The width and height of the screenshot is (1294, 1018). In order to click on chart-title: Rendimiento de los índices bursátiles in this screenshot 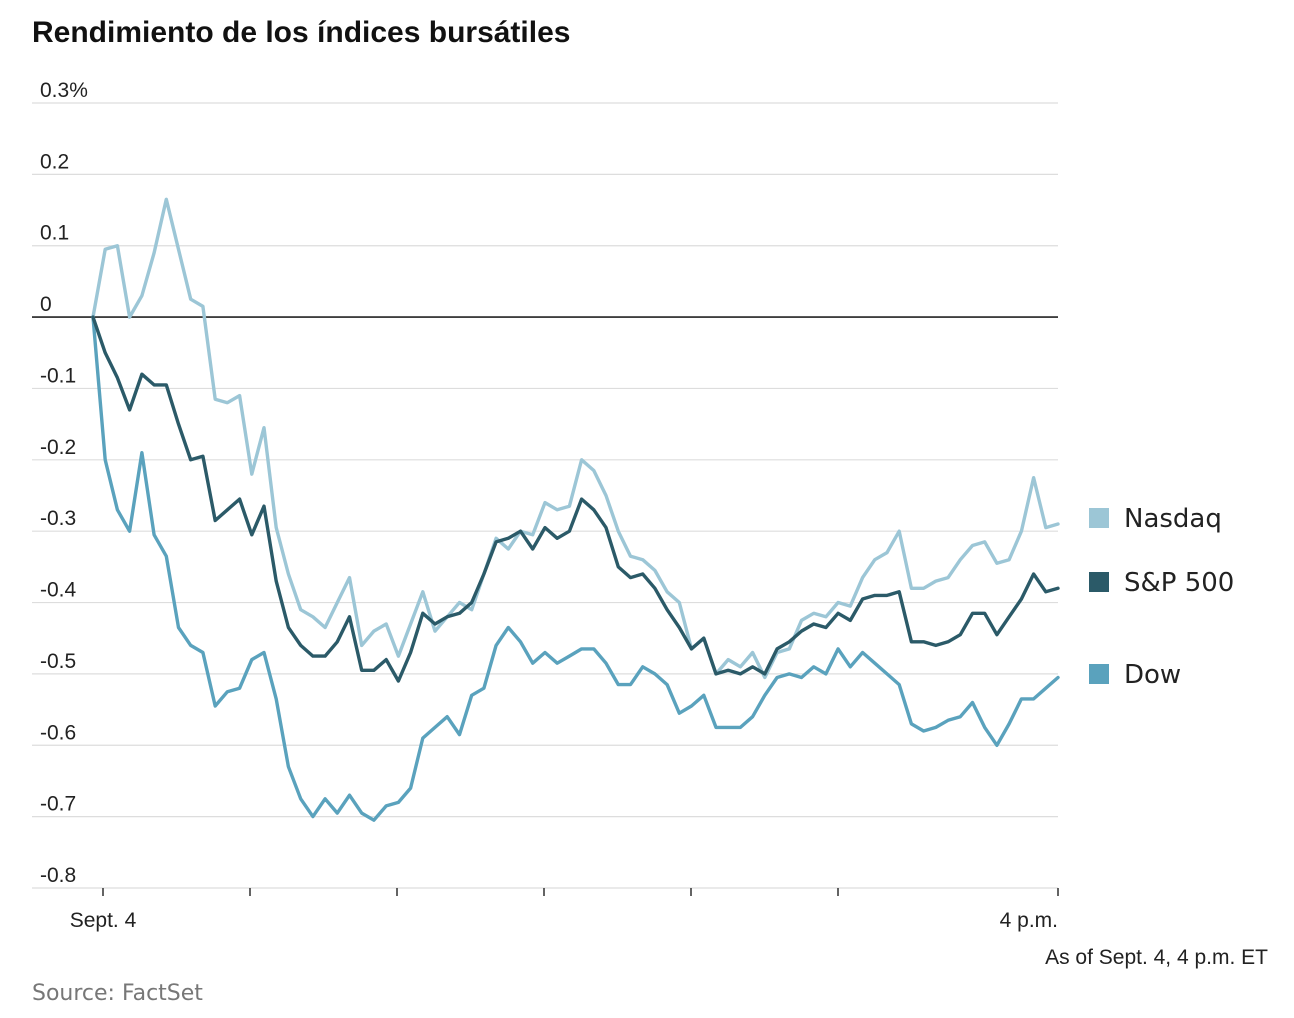, I will do `click(301, 32)`.